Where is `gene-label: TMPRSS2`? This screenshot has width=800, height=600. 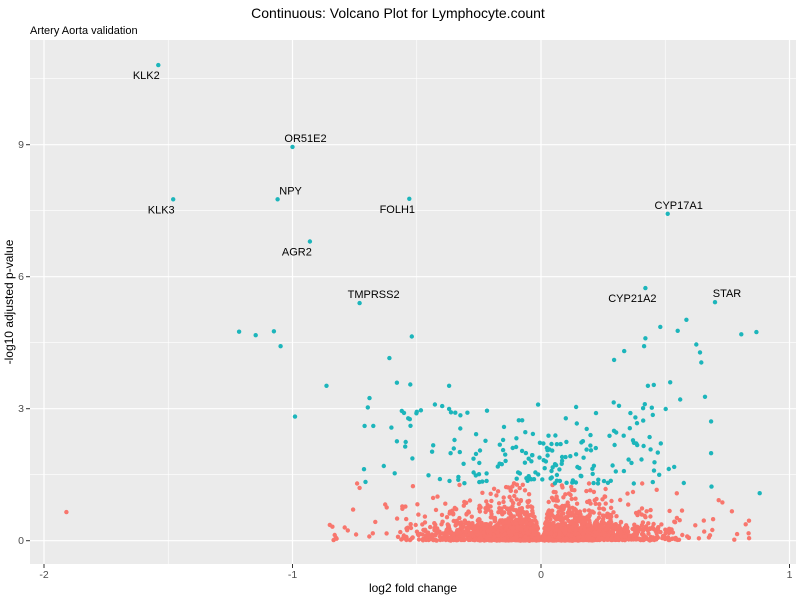 gene-label: TMPRSS2 is located at coordinates (374, 295).